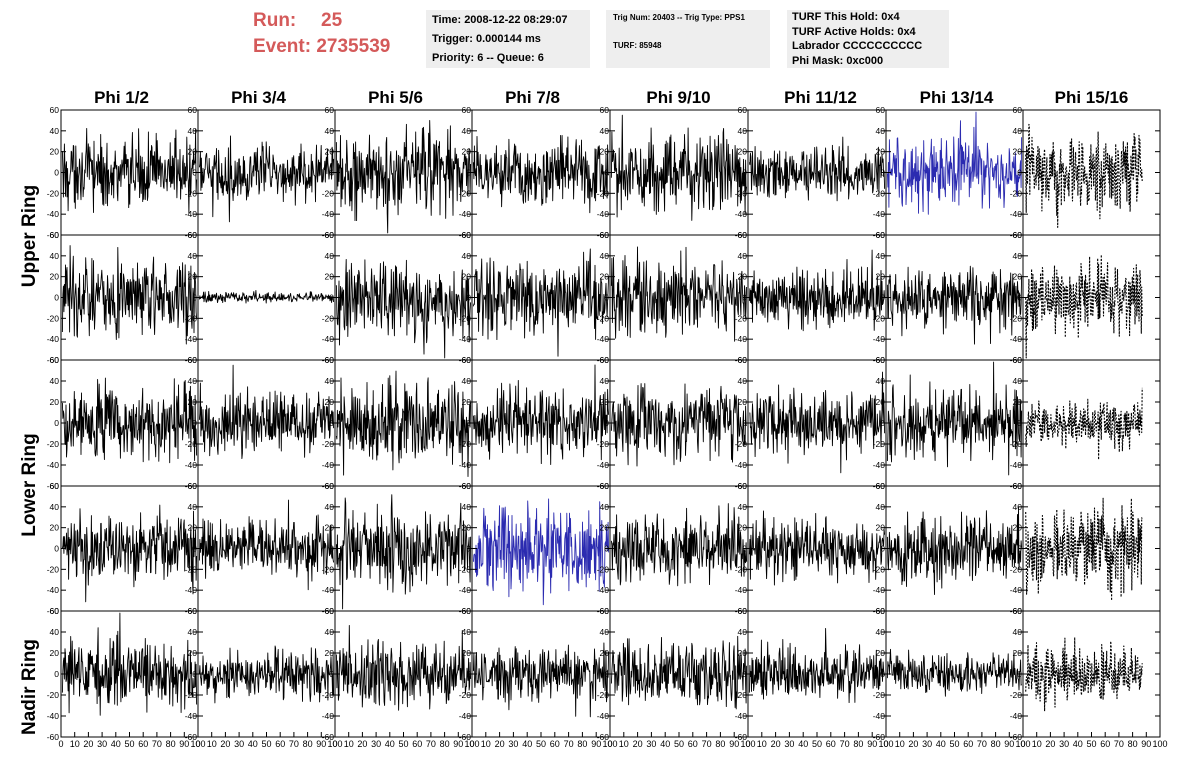  Describe the element at coordinates (846, 17) in the screenshot. I see `turf-this-hold-text: TURF This Hold: 0x4` at that location.